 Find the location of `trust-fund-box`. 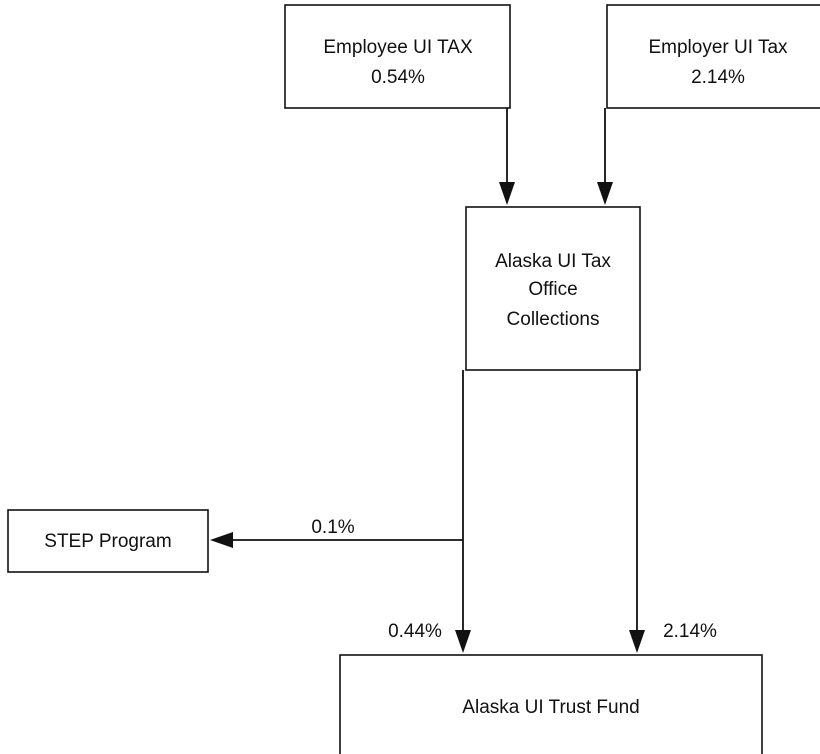

trust-fund-box is located at coordinates (551, 704).